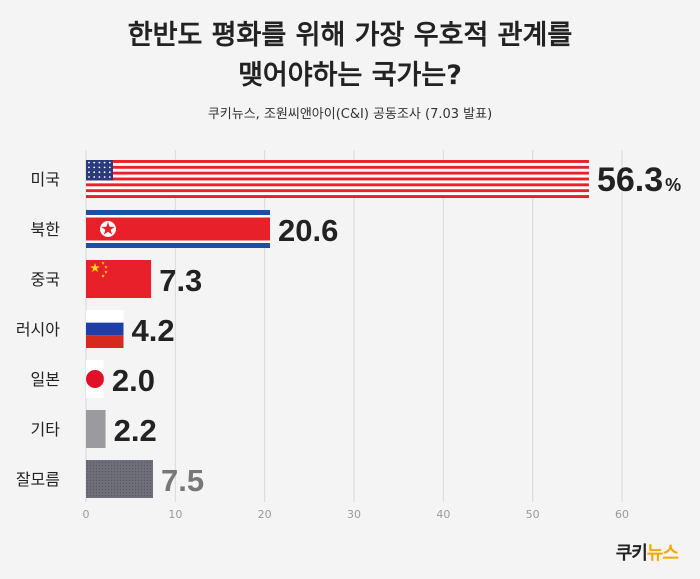  Describe the element at coordinates (133, 380) in the screenshot. I see `value-label: 2.0` at that location.